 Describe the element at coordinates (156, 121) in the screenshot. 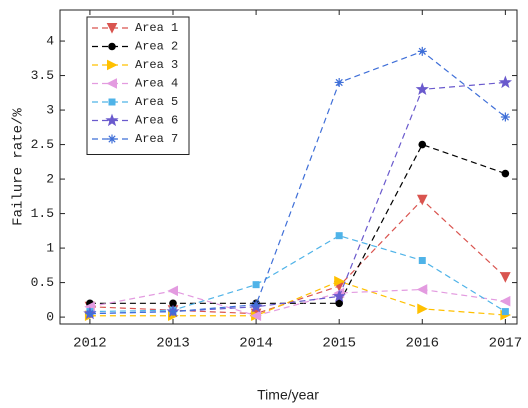

I see `legend-label: Area 6` at that location.